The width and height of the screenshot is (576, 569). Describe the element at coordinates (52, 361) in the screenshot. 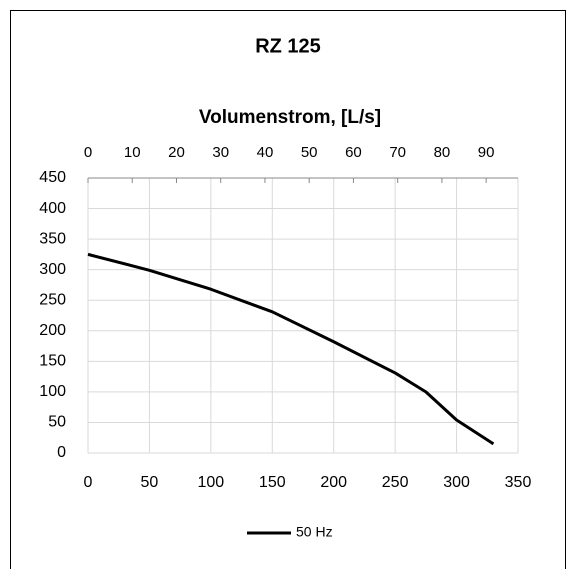

I see `y-tick-label: 150` at that location.